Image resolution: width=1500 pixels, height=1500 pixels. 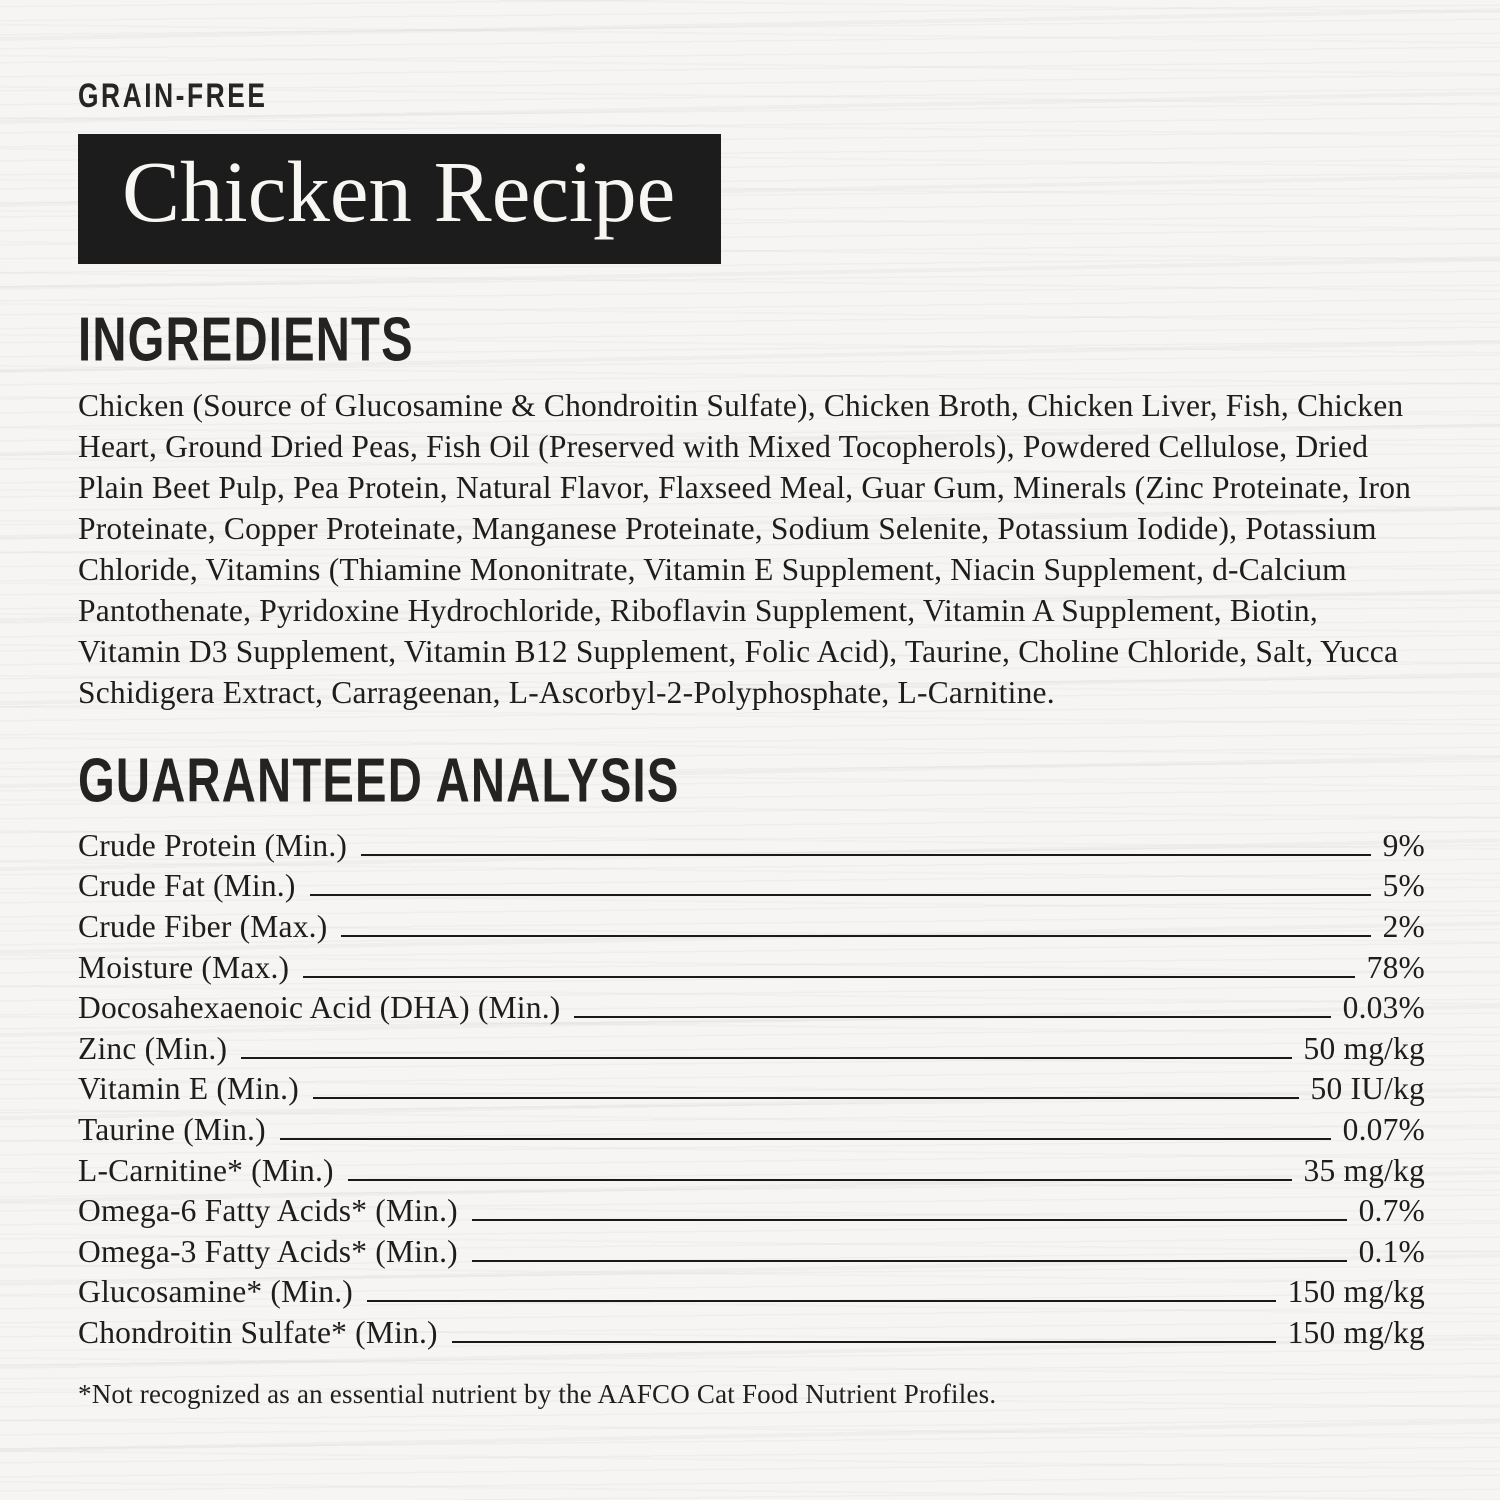 What do you see at coordinates (203, 926) in the screenshot?
I see `nutrient-label: Crude Fiber (Max.)` at bounding box center [203, 926].